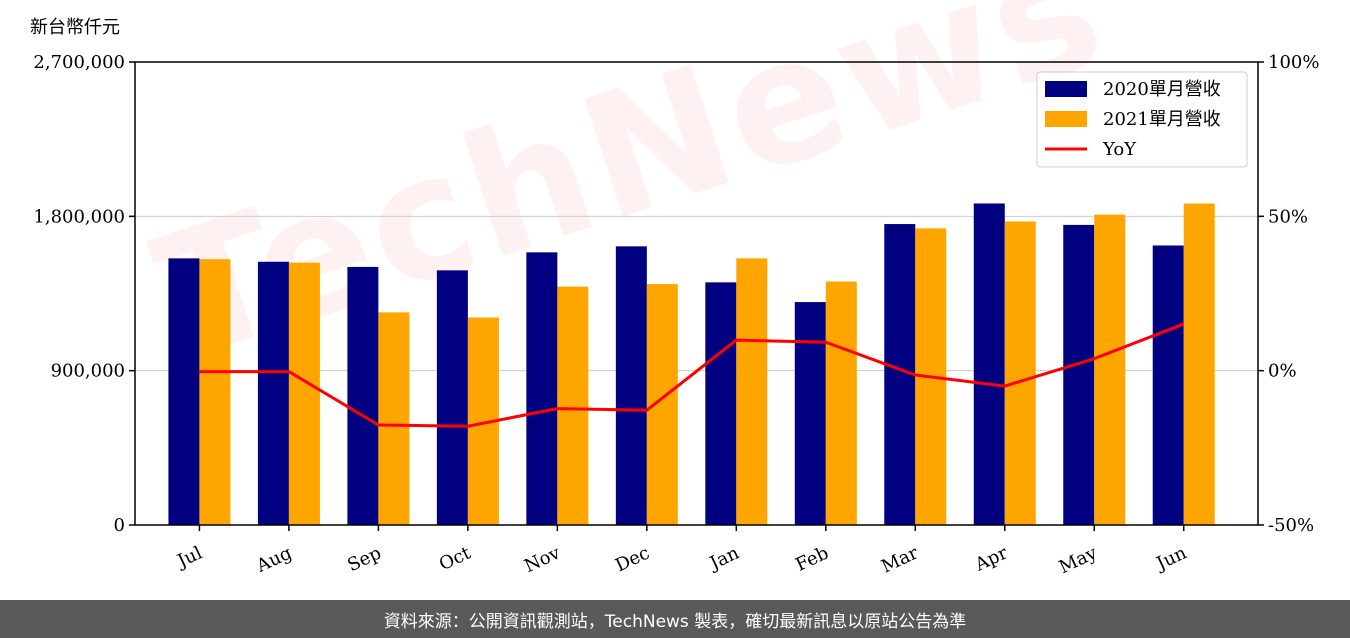 The height and width of the screenshot is (638, 1350). Describe the element at coordinates (724, 558) in the screenshot. I see `x-tick-label-jan: Jan` at that location.